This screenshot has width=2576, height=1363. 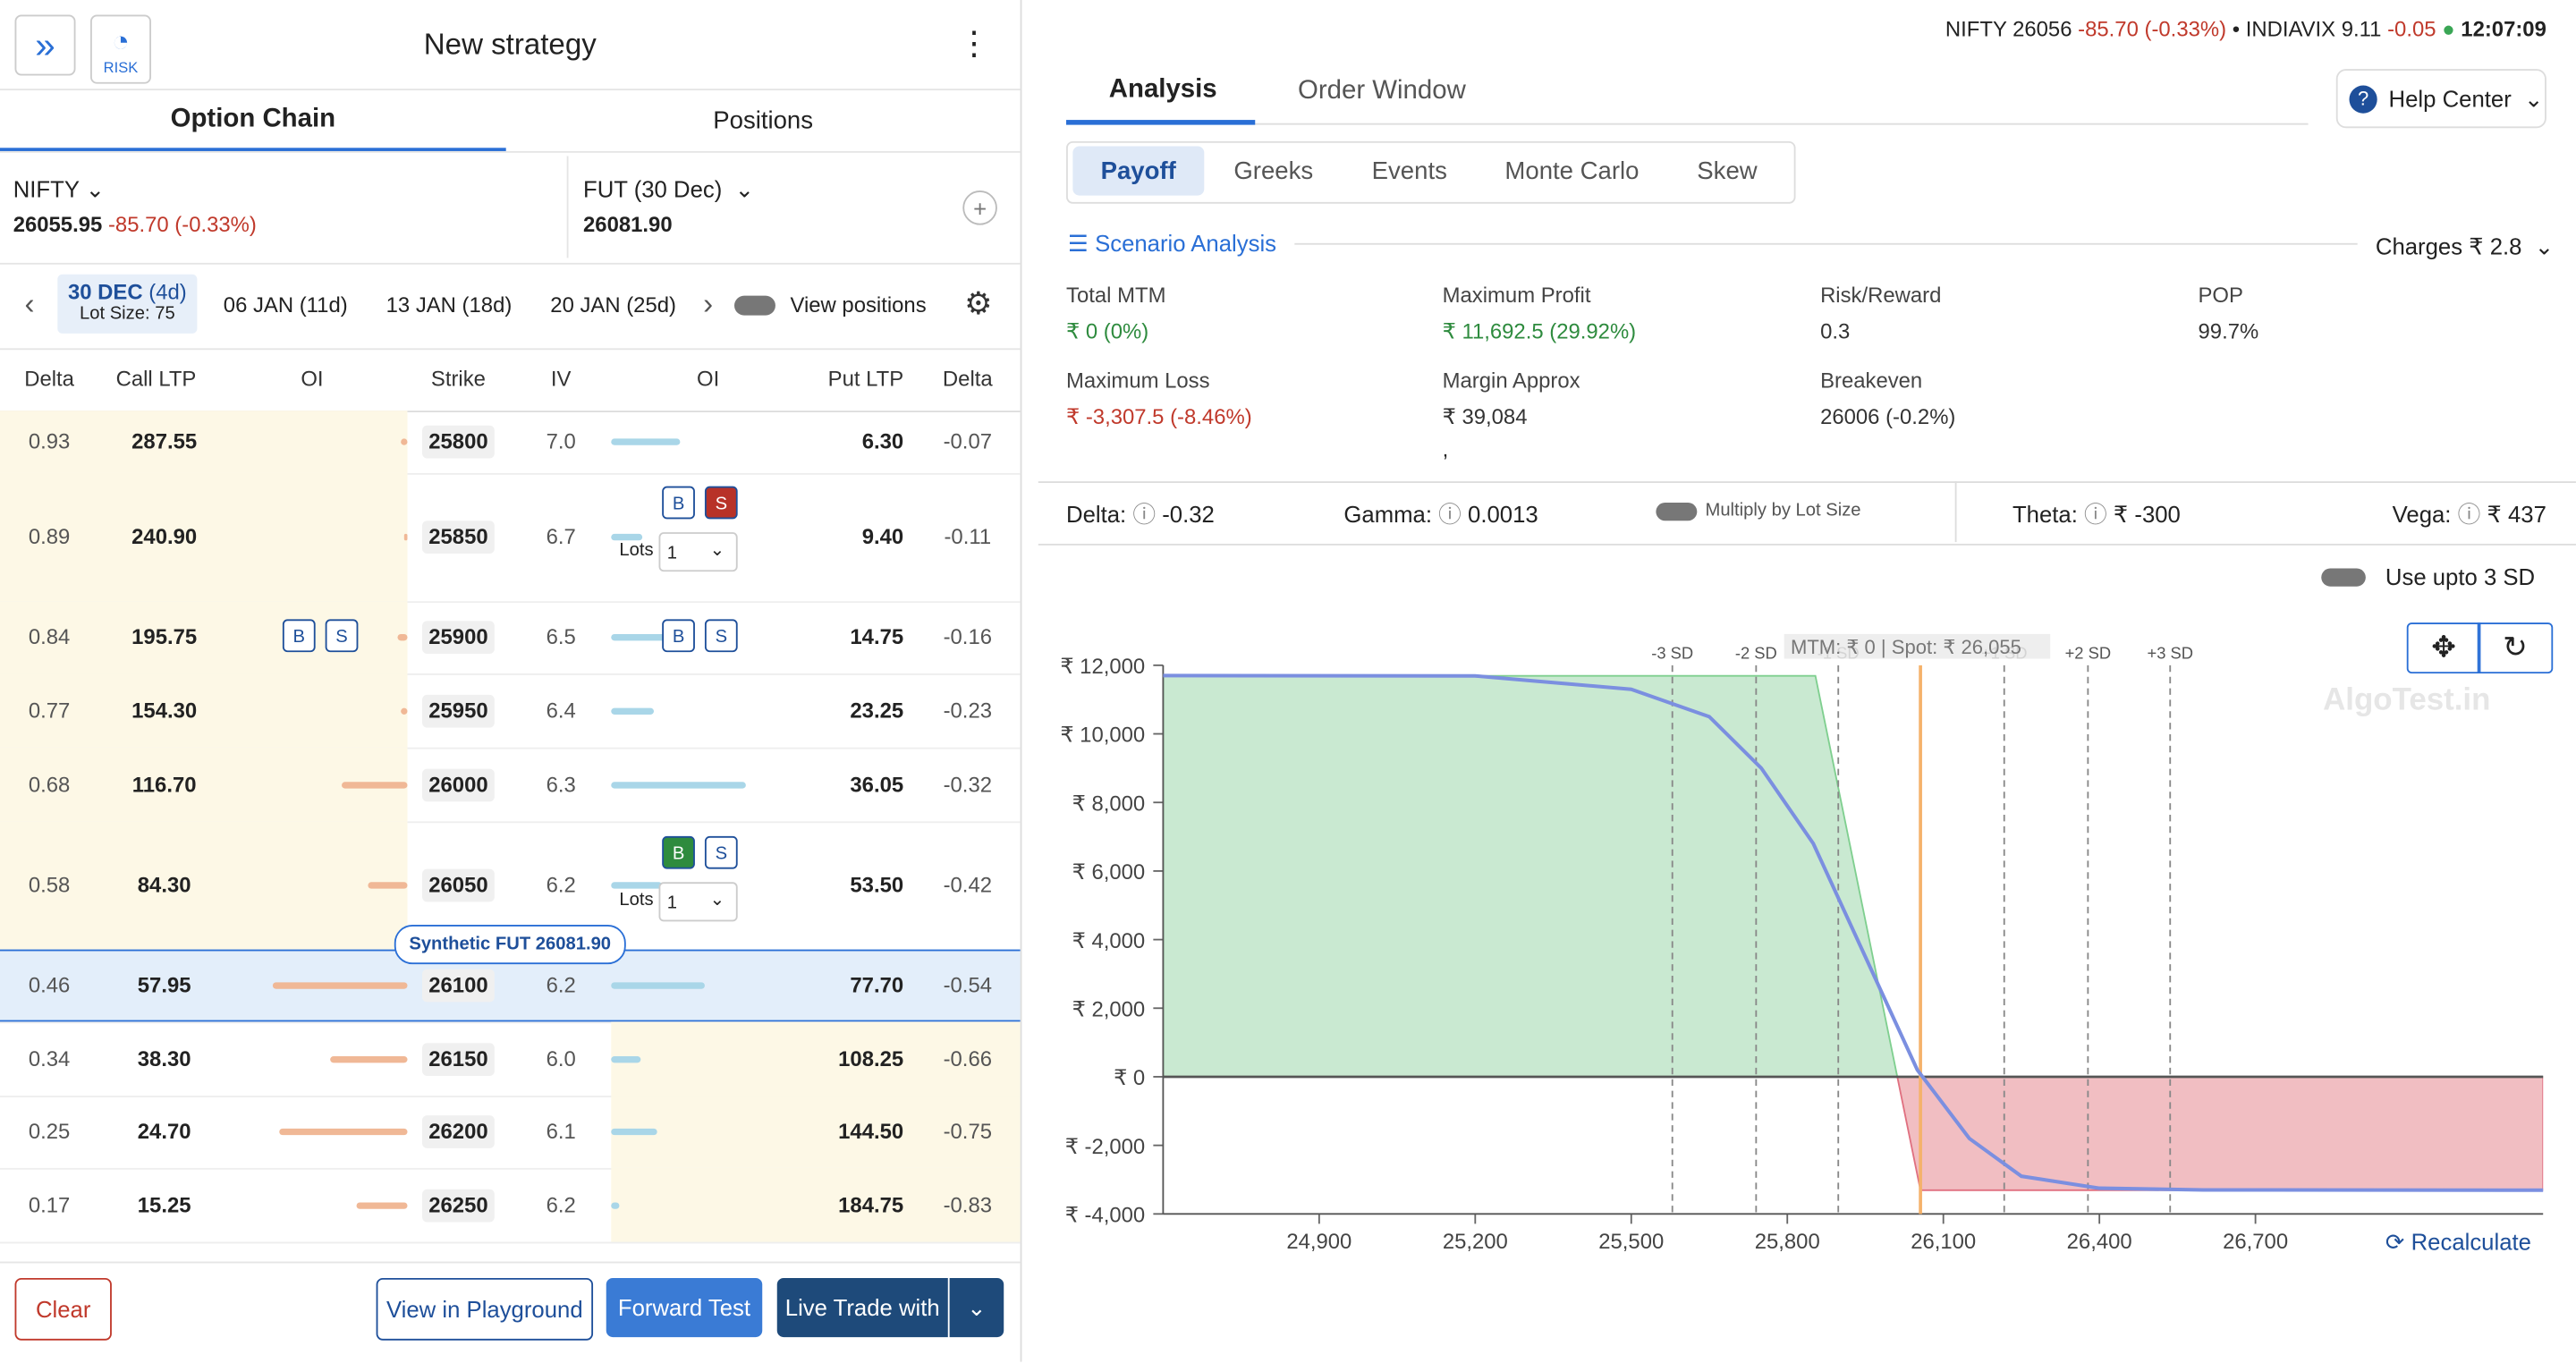 What do you see at coordinates (1163, 90) in the screenshot?
I see `tab: Analysis` at bounding box center [1163, 90].